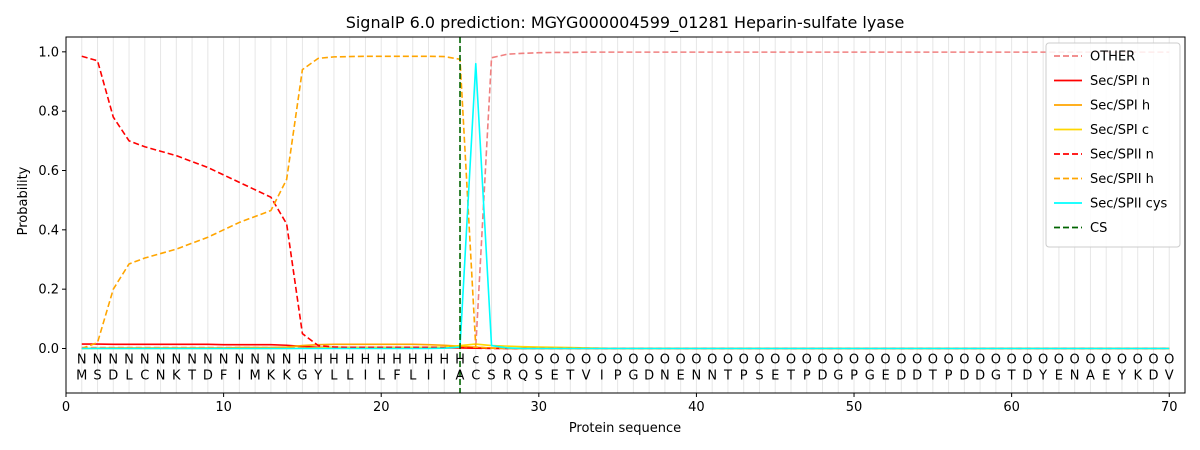 The image size is (1200, 450). What do you see at coordinates (854, 407) in the screenshot?
I see `x-tick-label: 50` at bounding box center [854, 407].